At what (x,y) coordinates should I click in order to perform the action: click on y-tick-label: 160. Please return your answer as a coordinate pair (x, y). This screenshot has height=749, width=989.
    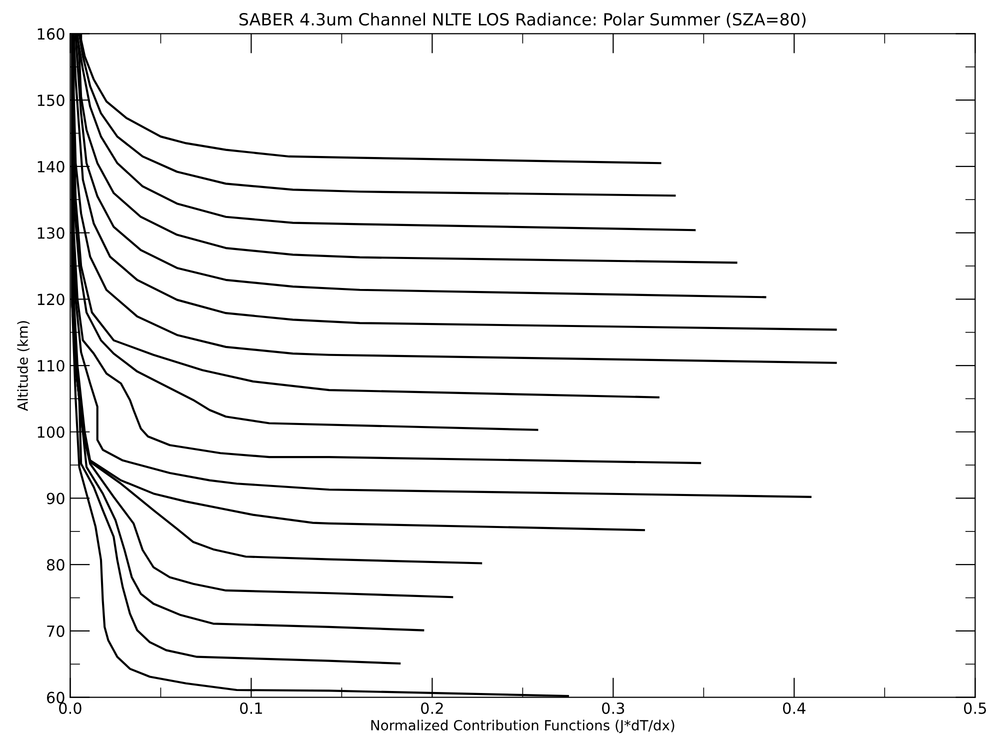
    Looking at the image, I should click on (51, 34).